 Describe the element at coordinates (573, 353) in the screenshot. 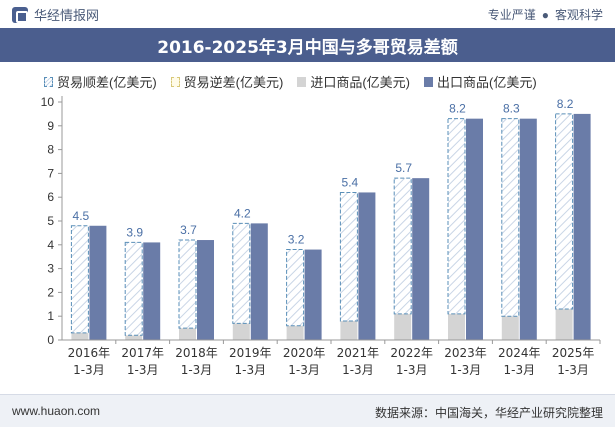

I see `x-tick-label: 2025年` at that location.